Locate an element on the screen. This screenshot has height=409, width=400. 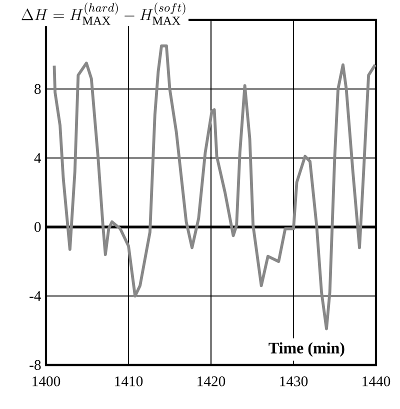
y-tick-label: 0 is located at coordinates (37, 227).